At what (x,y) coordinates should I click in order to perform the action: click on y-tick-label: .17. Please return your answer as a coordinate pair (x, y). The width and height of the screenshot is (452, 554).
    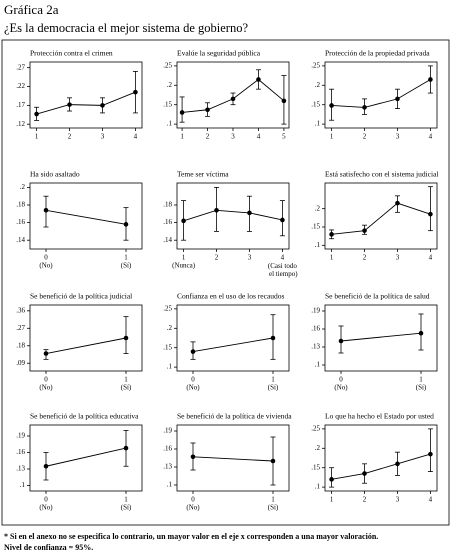
    Looking at the image, I should click on (20, 105).